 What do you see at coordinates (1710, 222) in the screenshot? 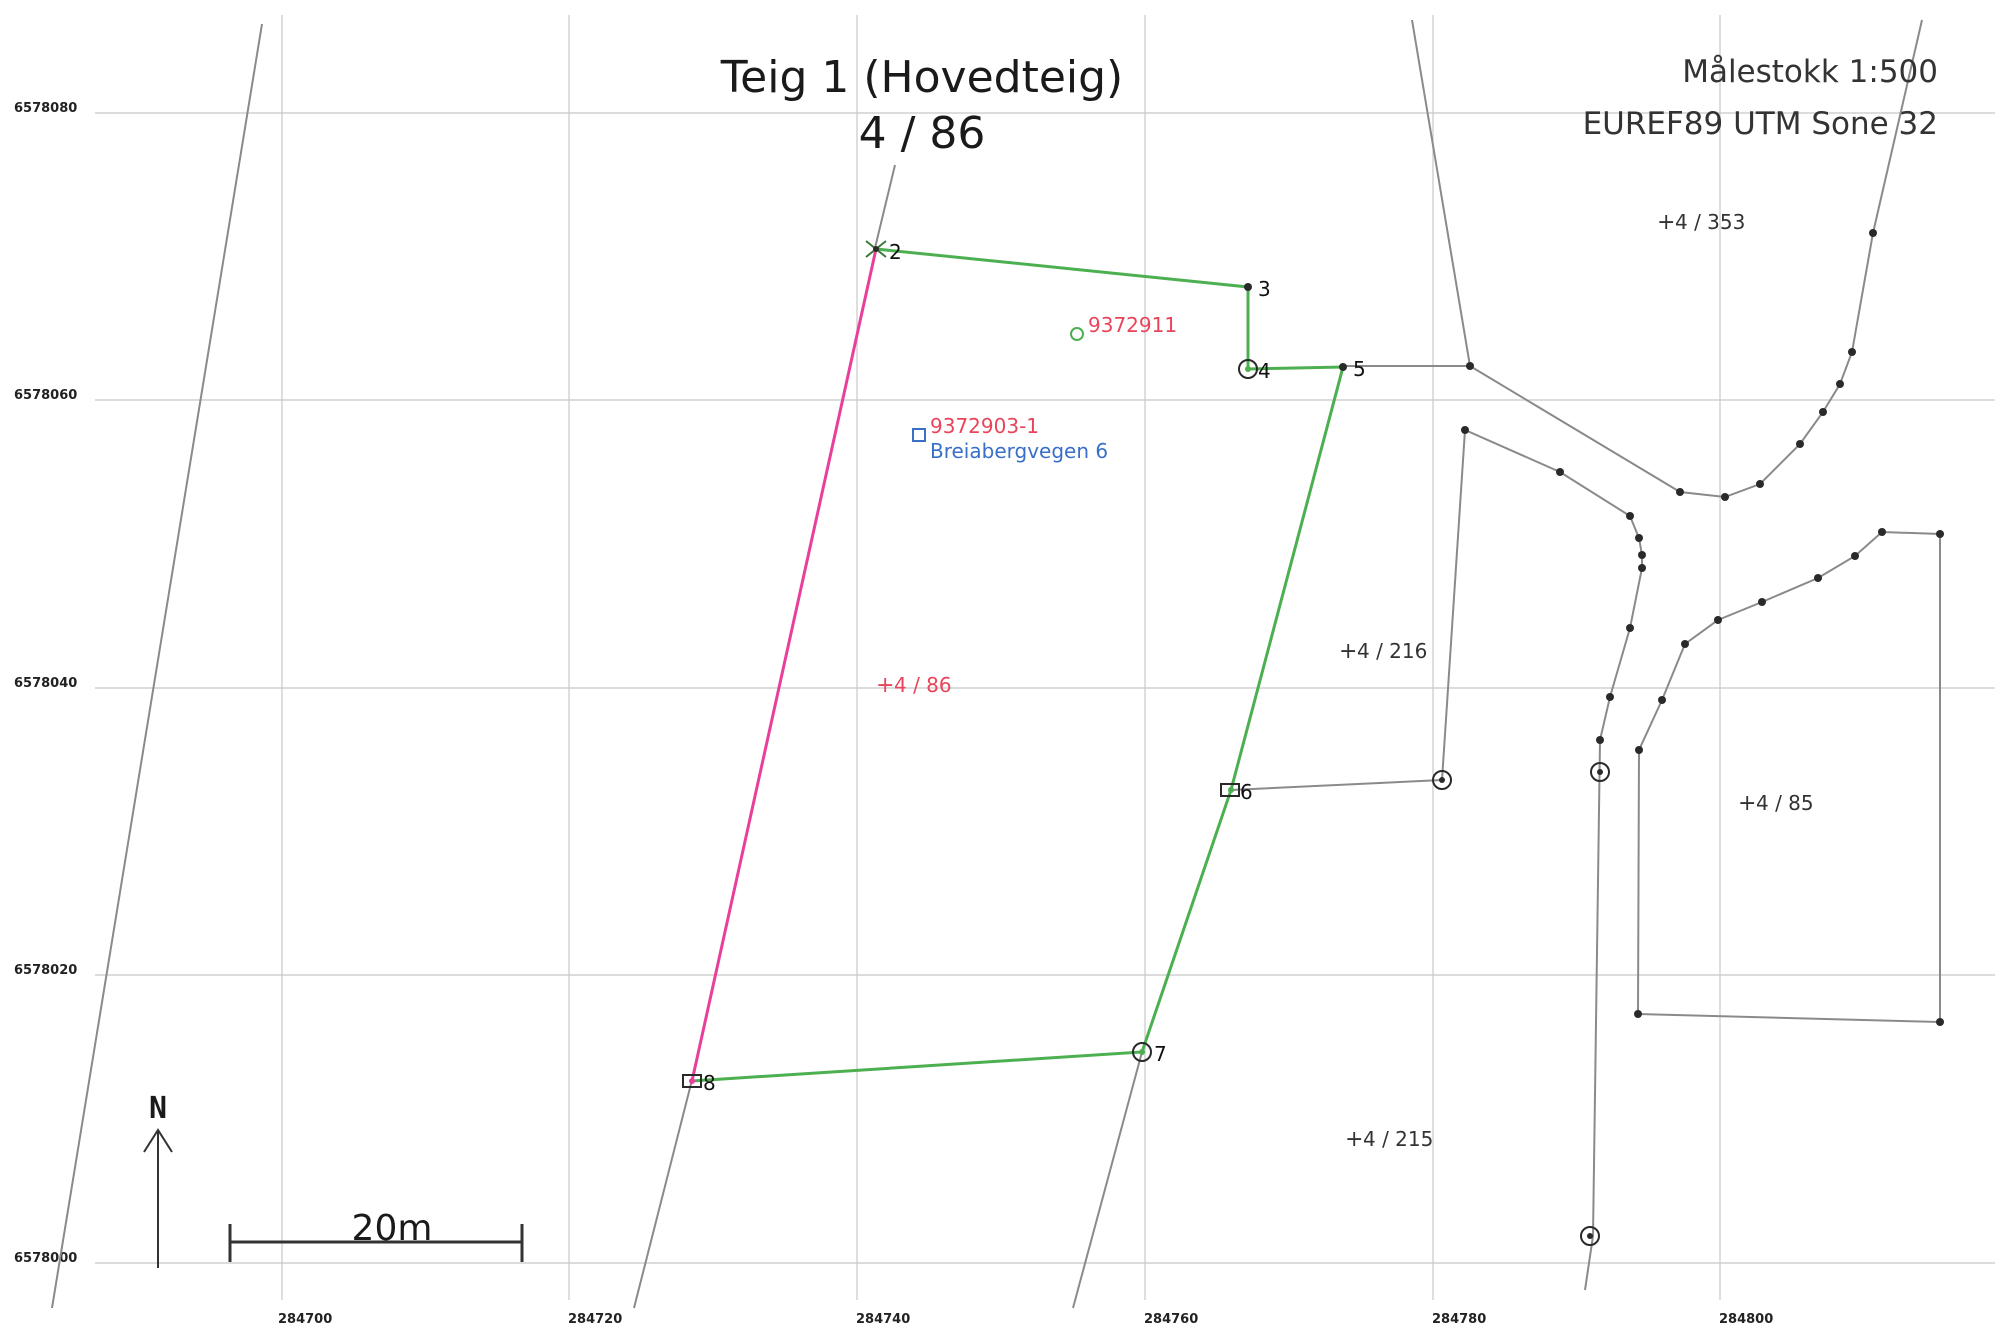
I see `parcel-label-4-353: 4 / 353` at bounding box center [1710, 222].